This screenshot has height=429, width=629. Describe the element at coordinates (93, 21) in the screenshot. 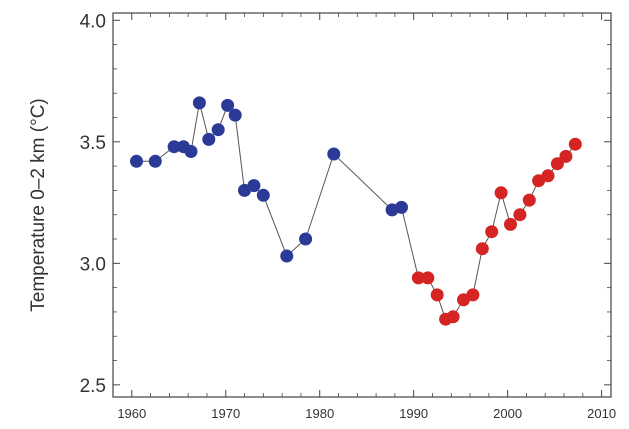

I see `y-tick-label: 4.0` at that location.